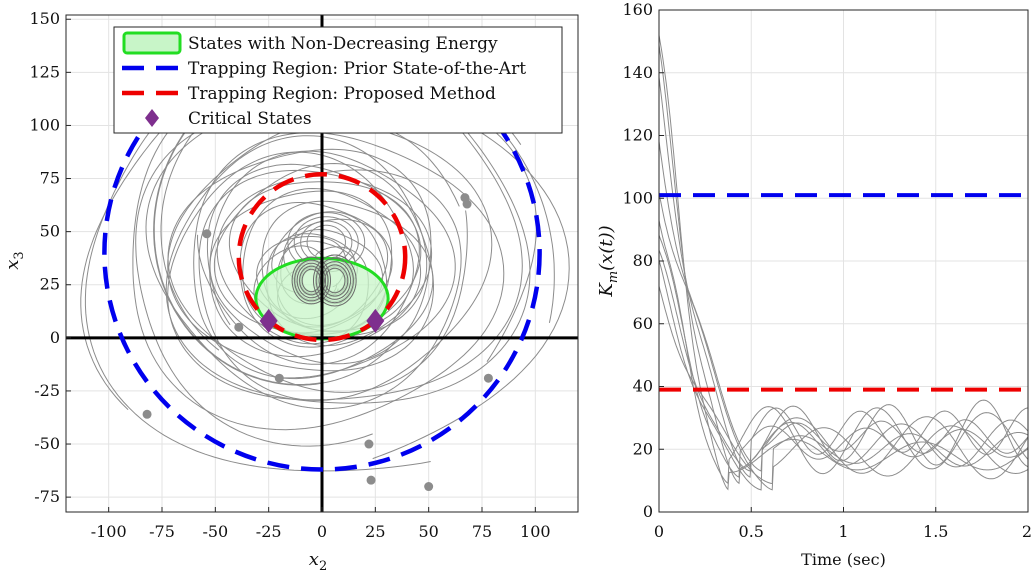  Describe the element at coordinates (606, 247) in the screenshot. I see `y-axis-label-args: (x(t))` at that location.